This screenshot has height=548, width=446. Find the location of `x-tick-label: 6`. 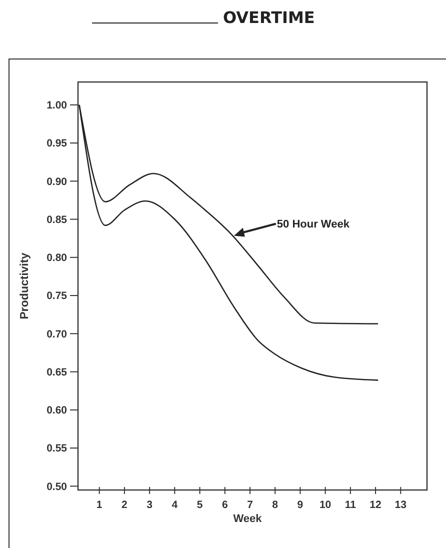

x-tick-label: 6 is located at coordinates (225, 505).